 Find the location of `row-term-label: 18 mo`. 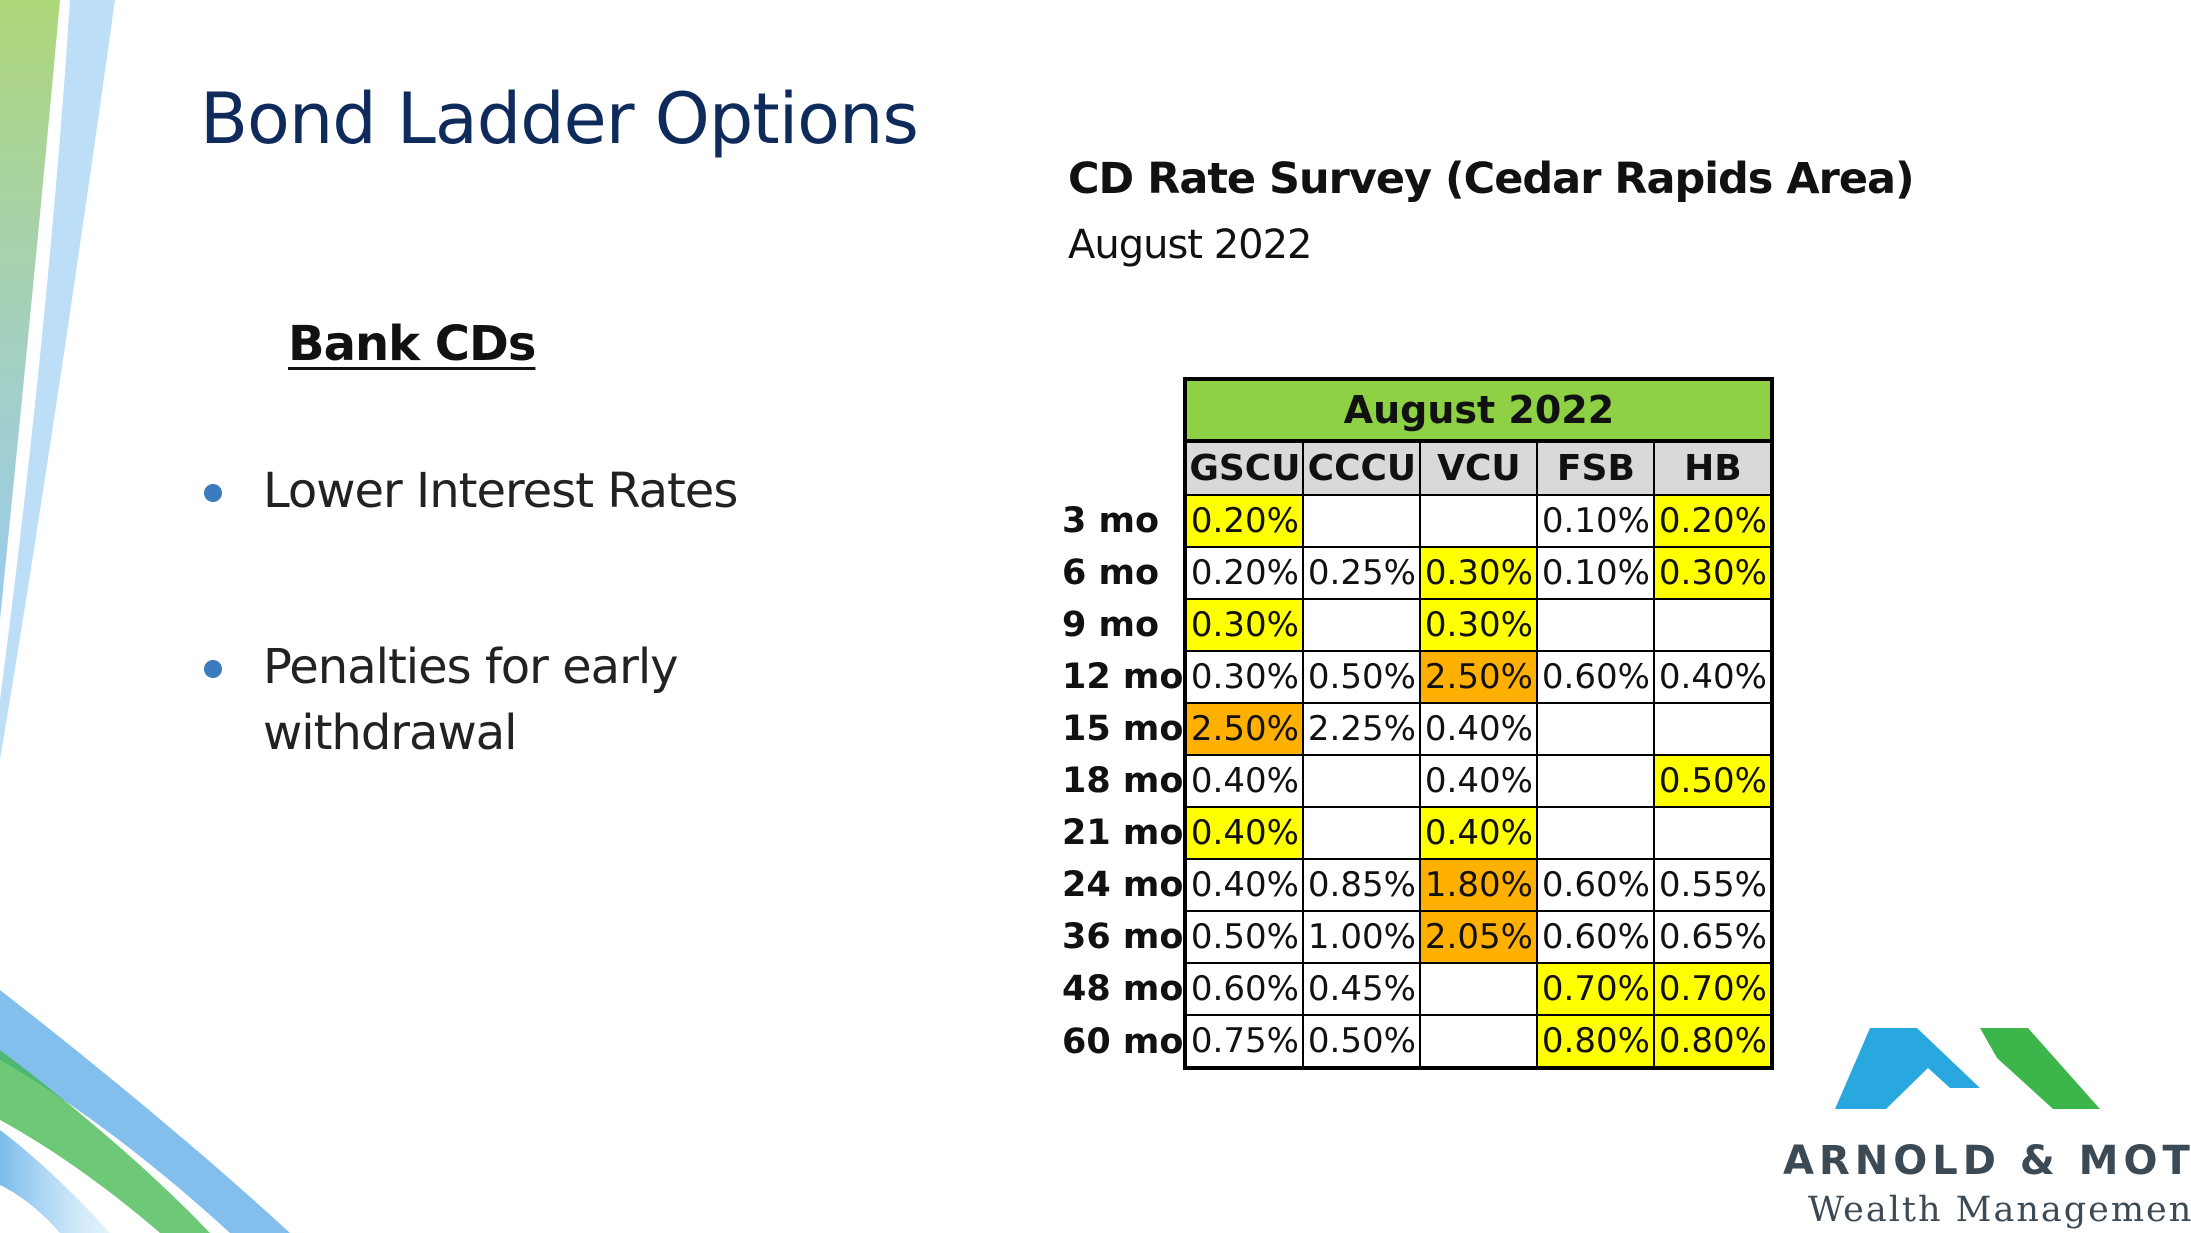

row-term-label: 18 mo is located at coordinates (1125, 781).